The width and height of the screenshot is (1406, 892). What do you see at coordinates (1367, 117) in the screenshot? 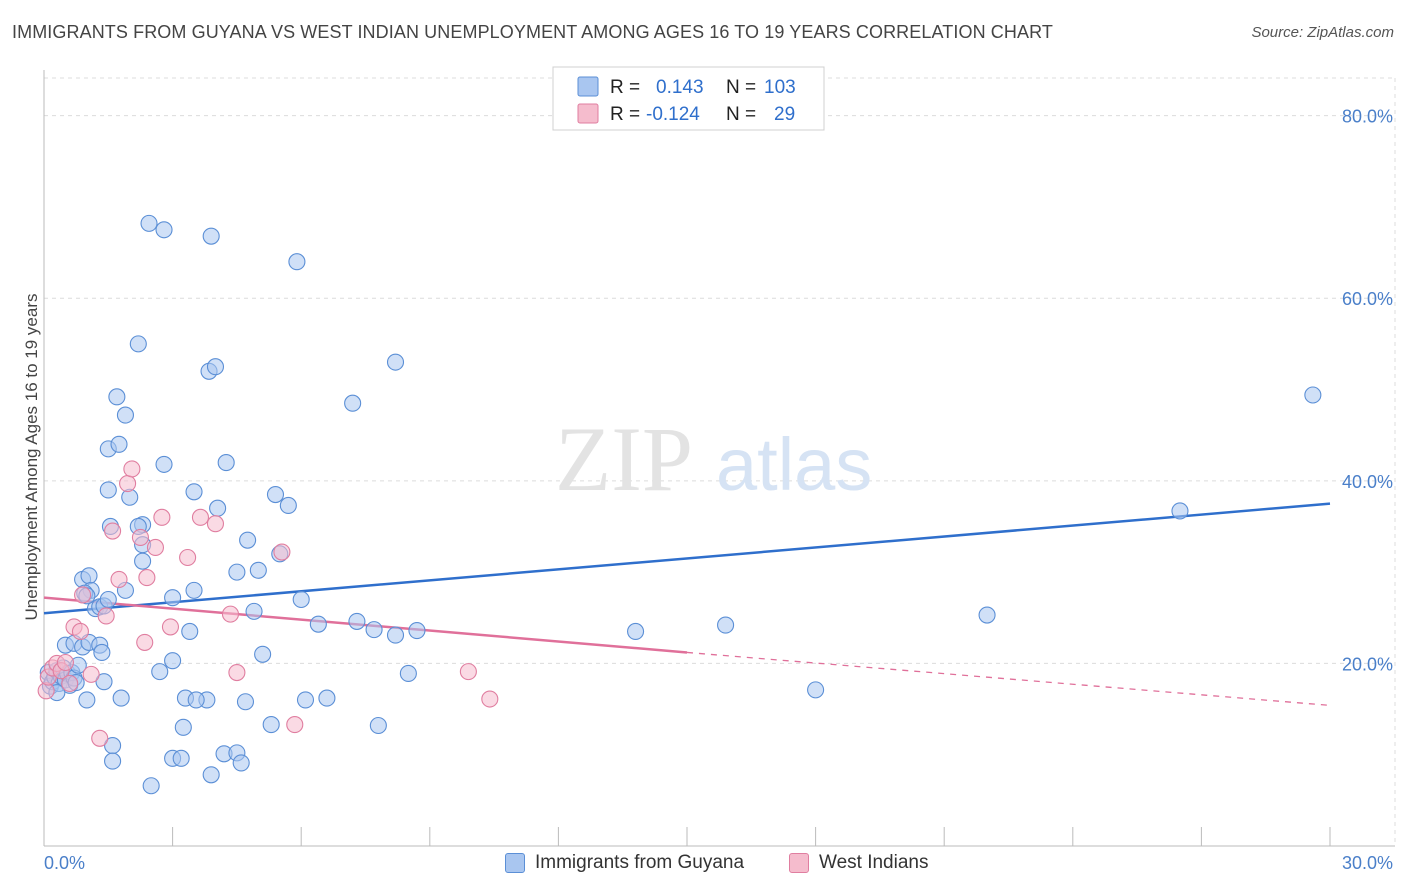
I see `y-tick-label-3: 80.0%` at bounding box center [1367, 117].